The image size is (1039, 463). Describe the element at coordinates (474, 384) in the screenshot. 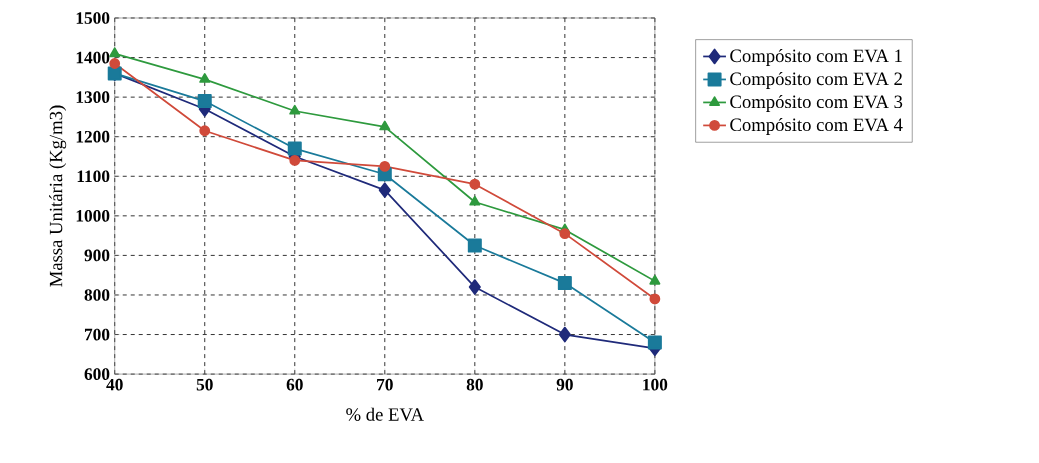

I see `x-tick-label: 80` at that location.